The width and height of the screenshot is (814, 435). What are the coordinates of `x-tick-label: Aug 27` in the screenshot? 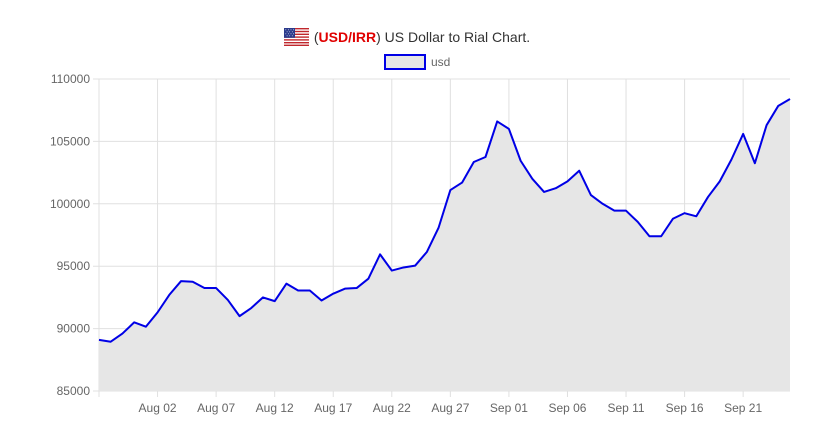 It's located at (450, 408).